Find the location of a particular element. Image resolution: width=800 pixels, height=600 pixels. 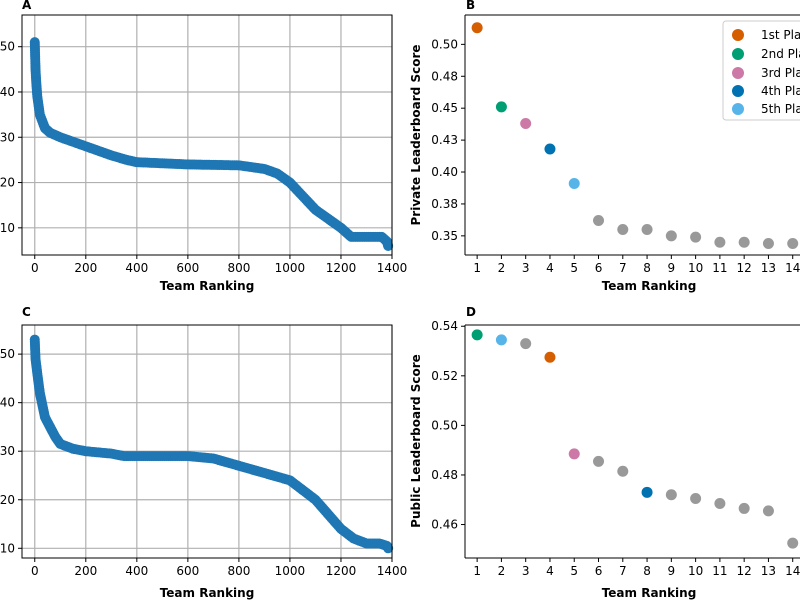

panel-c-letter: C is located at coordinates (26, 312).